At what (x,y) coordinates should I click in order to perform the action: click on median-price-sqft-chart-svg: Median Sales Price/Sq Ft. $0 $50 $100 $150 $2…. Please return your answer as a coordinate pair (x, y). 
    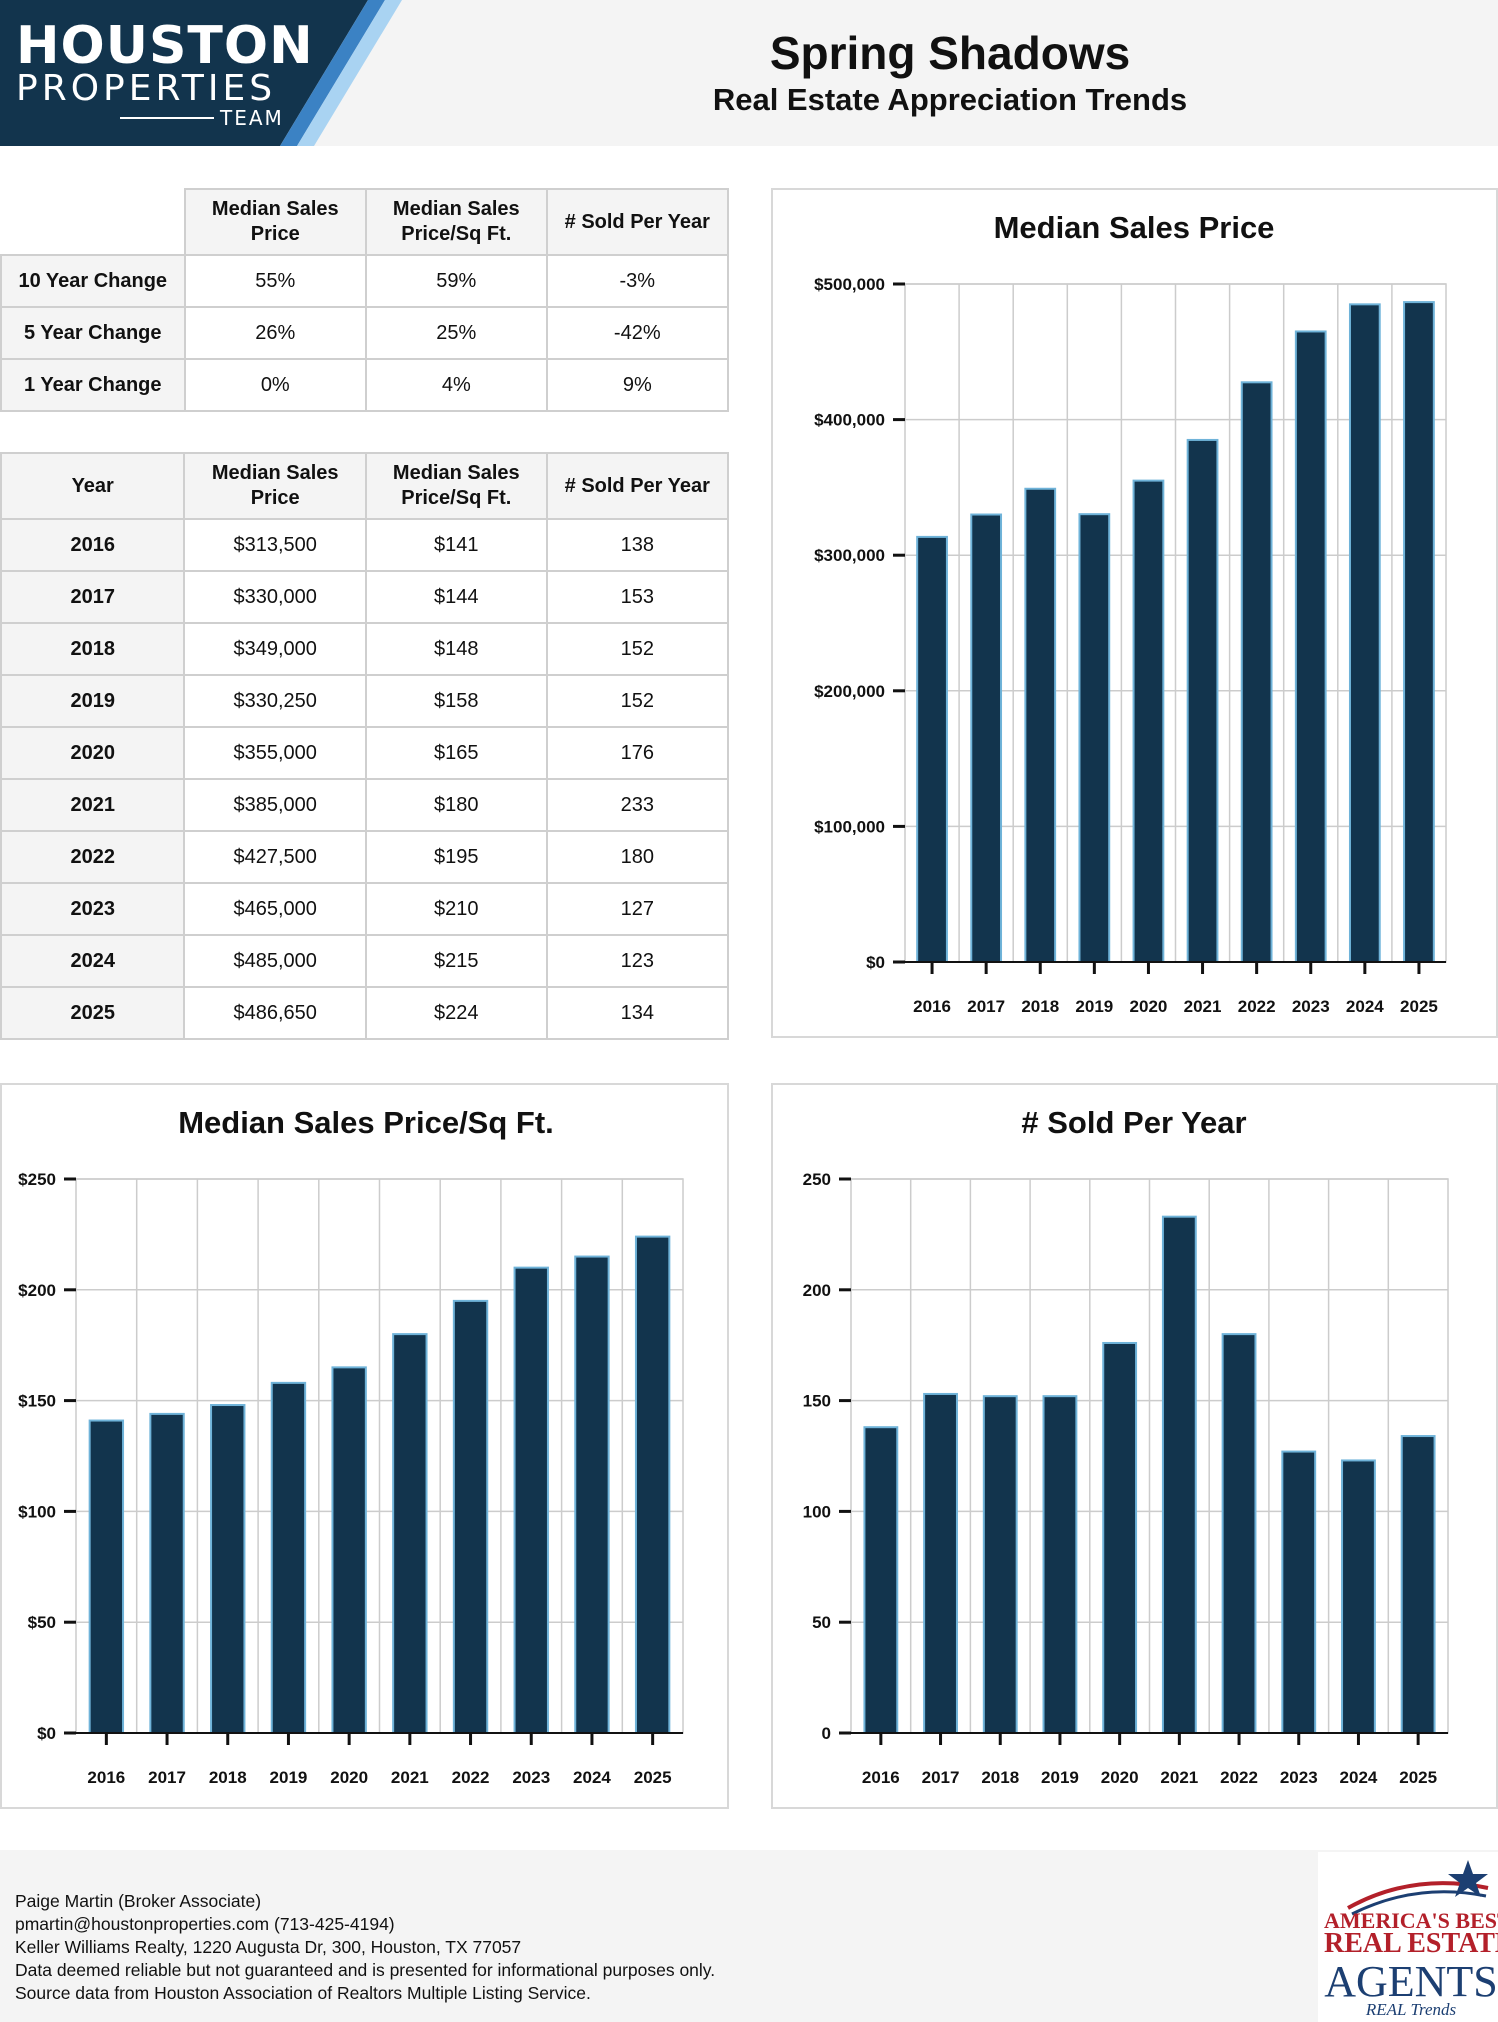
    Looking at the image, I should click on (351, 1446).